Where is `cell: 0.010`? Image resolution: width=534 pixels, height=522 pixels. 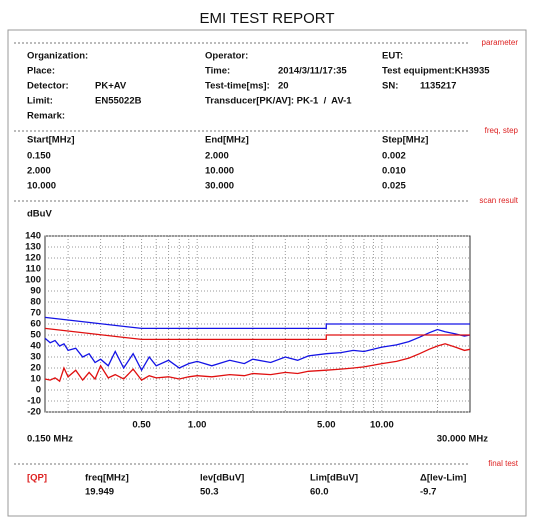 cell: 0.010 is located at coordinates (394, 171).